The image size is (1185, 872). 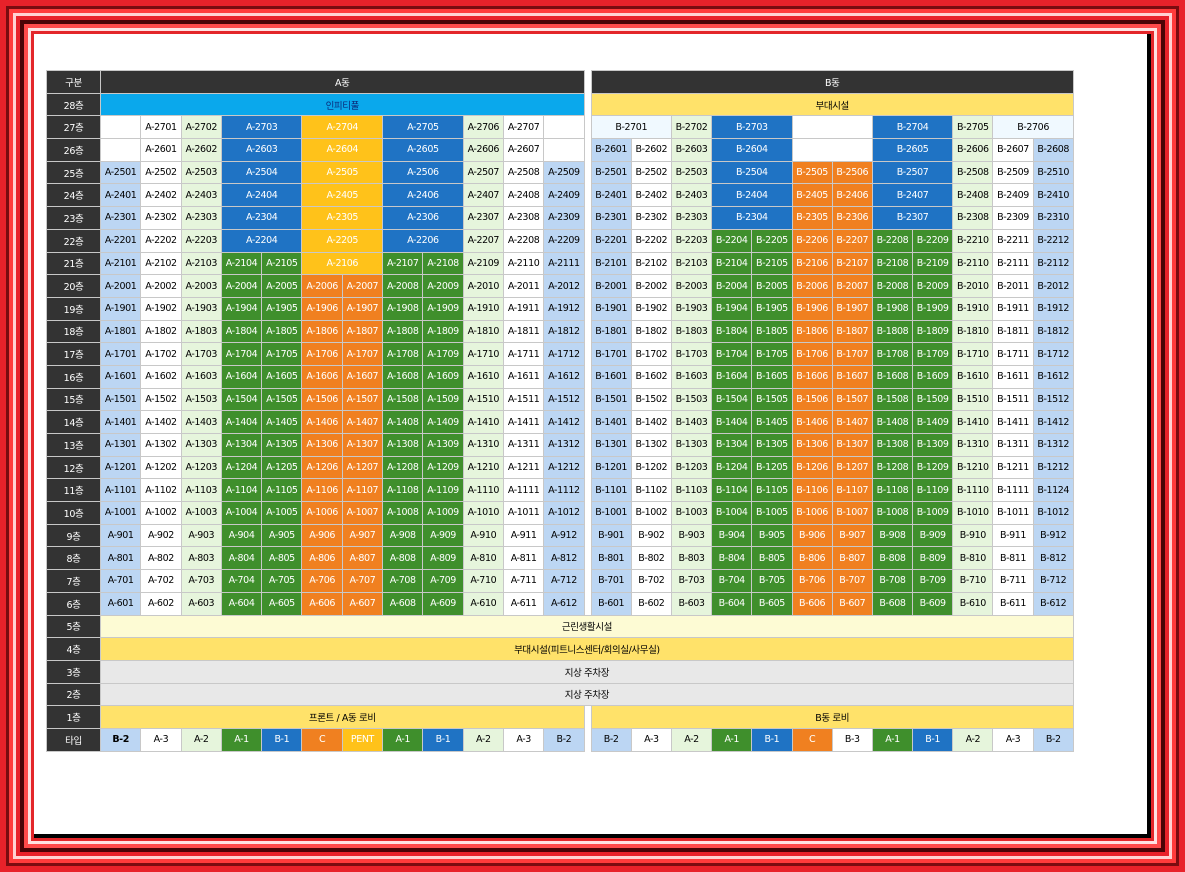 What do you see at coordinates (523, 581) in the screenshot?
I see `unit-cell: A-711` at bounding box center [523, 581].